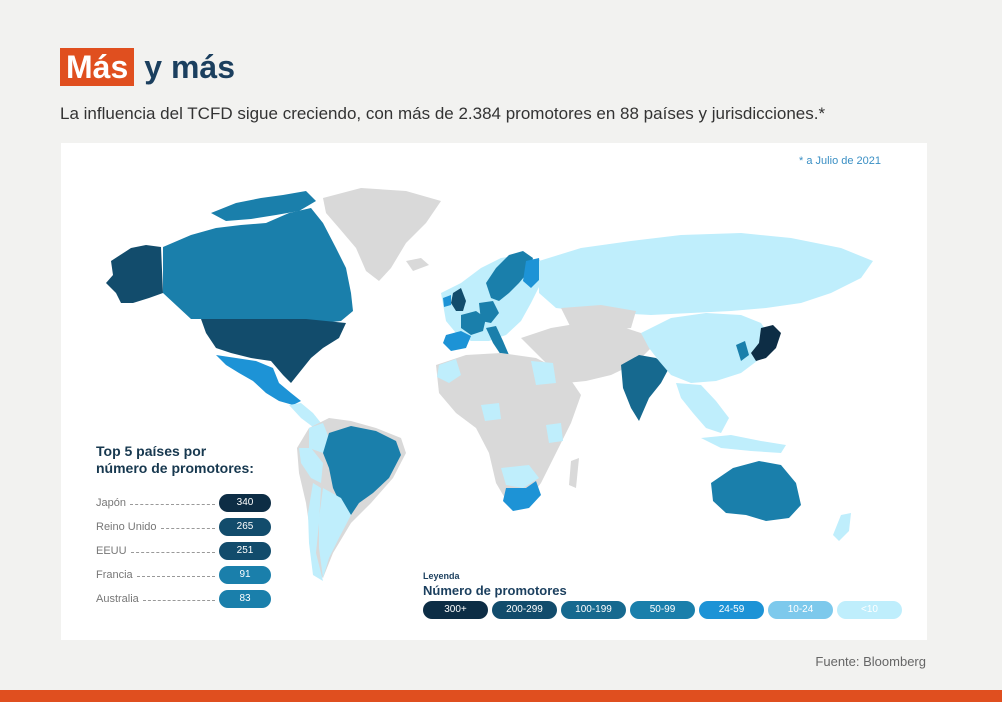 The height and width of the screenshot is (702, 1002). I want to click on page-title: Más y más, so click(147, 67).